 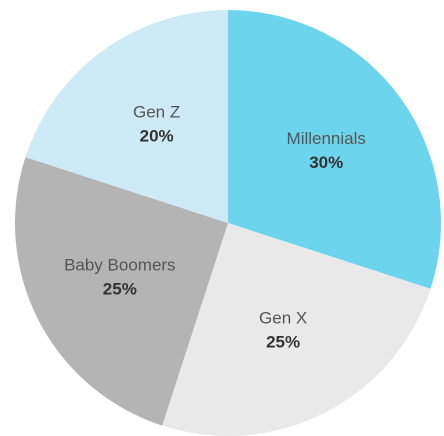 What do you see at coordinates (283, 318) in the screenshot?
I see `slice-label: Gen X` at bounding box center [283, 318].